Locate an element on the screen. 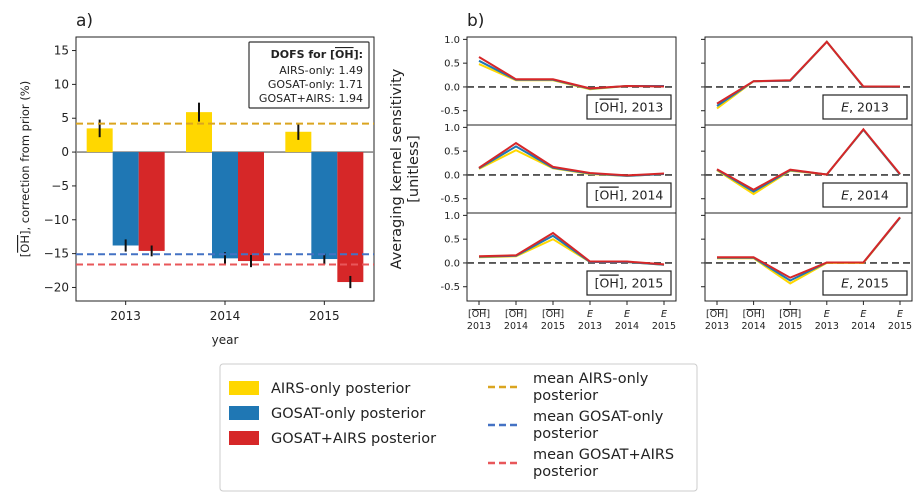 Image resolution: width=920 pixels, height=495 pixels. legend-patch-gosat-airs-posterior is located at coordinates (244, 438).